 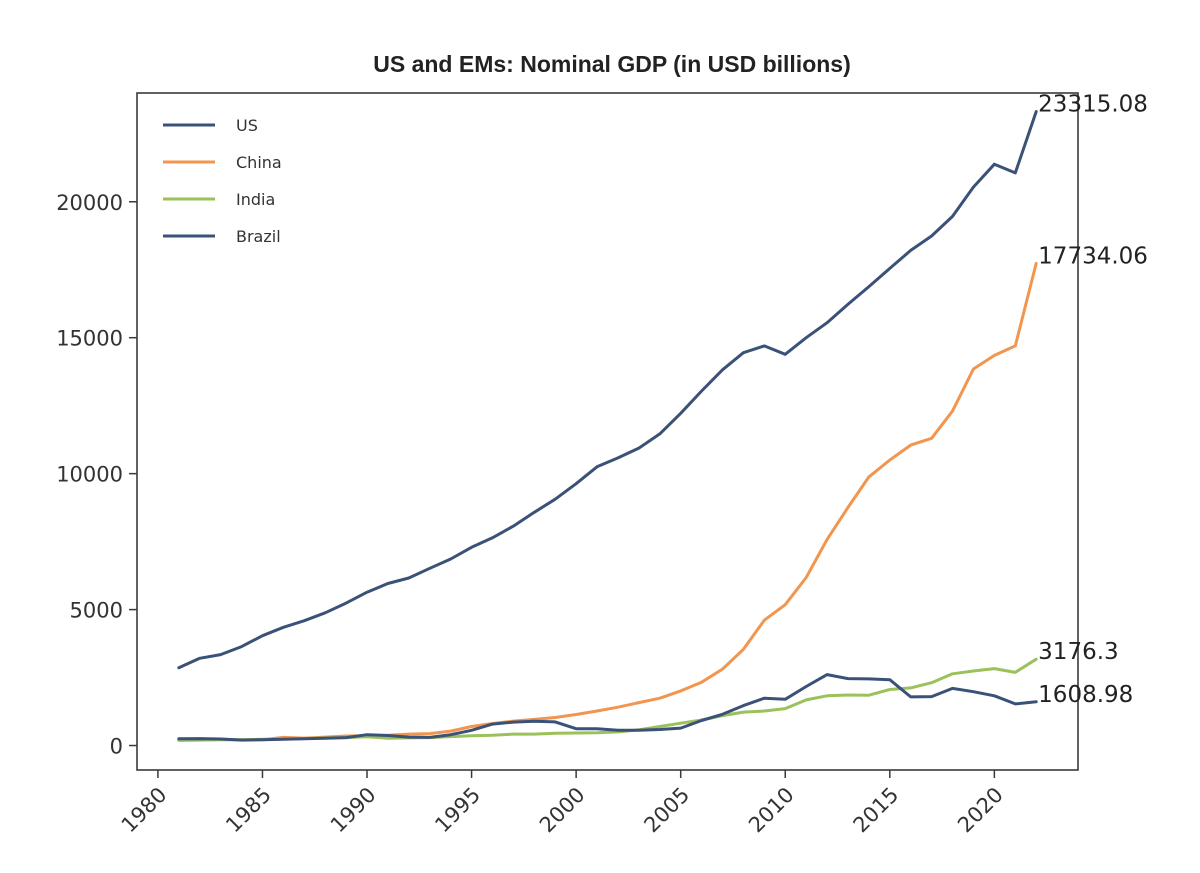 What do you see at coordinates (96, 611) in the screenshot?
I see `y-tick-label-5000: 5000` at bounding box center [96, 611].